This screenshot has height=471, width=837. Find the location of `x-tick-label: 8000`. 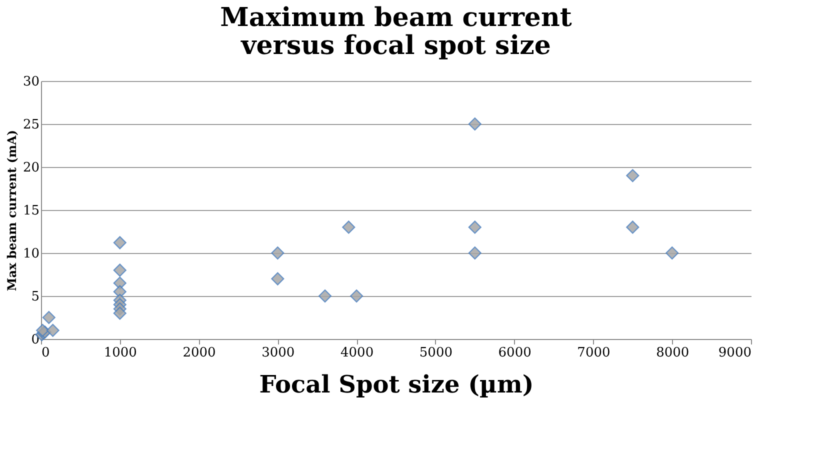

x-tick-label: 8000 is located at coordinates (673, 353).